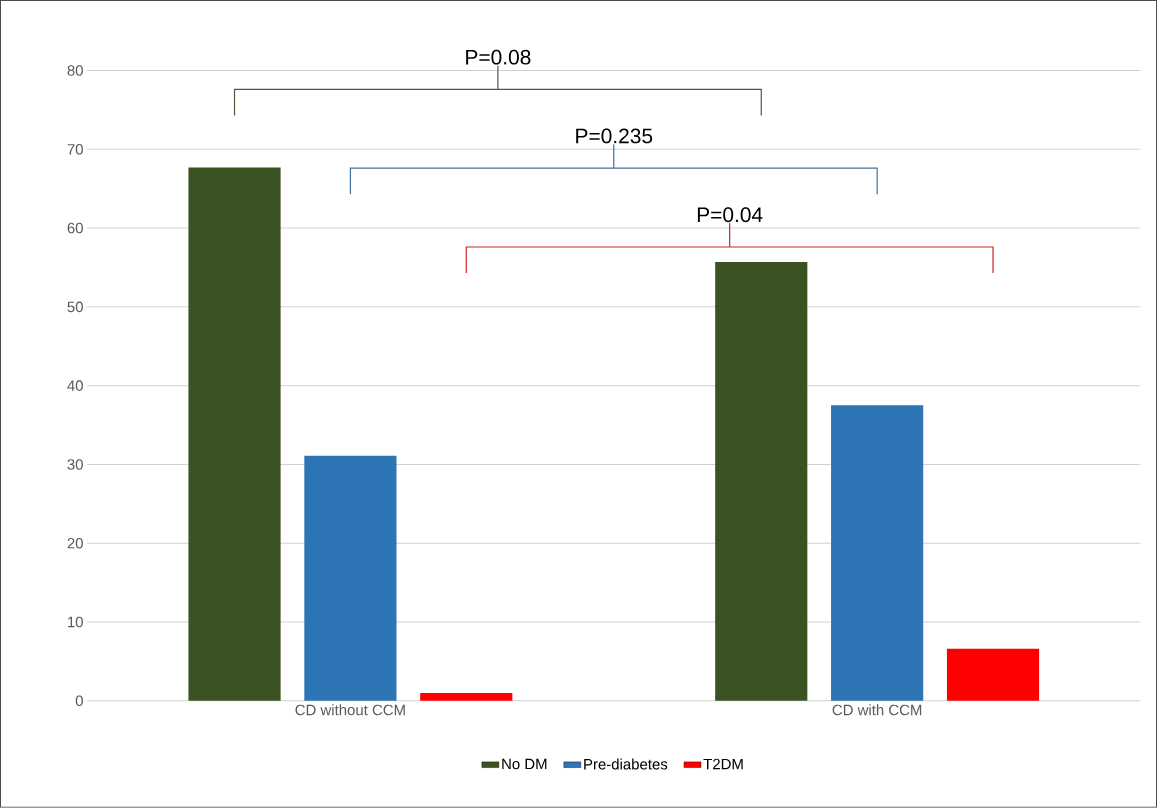  What do you see at coordinates (730, 215) in the screenshot?
I see `annotation: P=0.04` at bounding box center [730, 215].